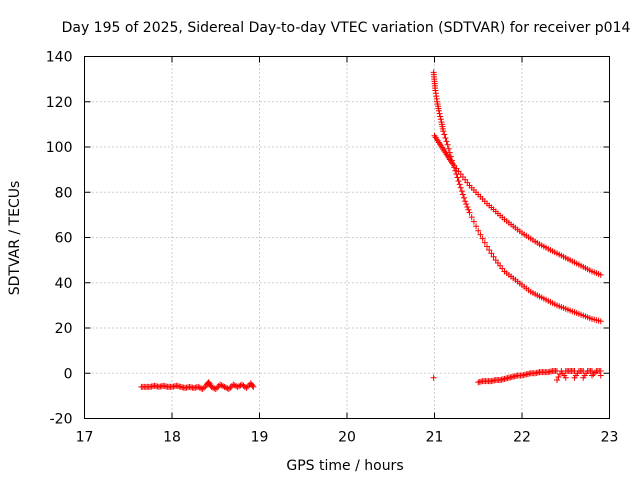 This screenshot has height=480, width=640. Describe the element at coordinates (64, 239) in the screenshot. I see `y-tick-label: 60` at that location.